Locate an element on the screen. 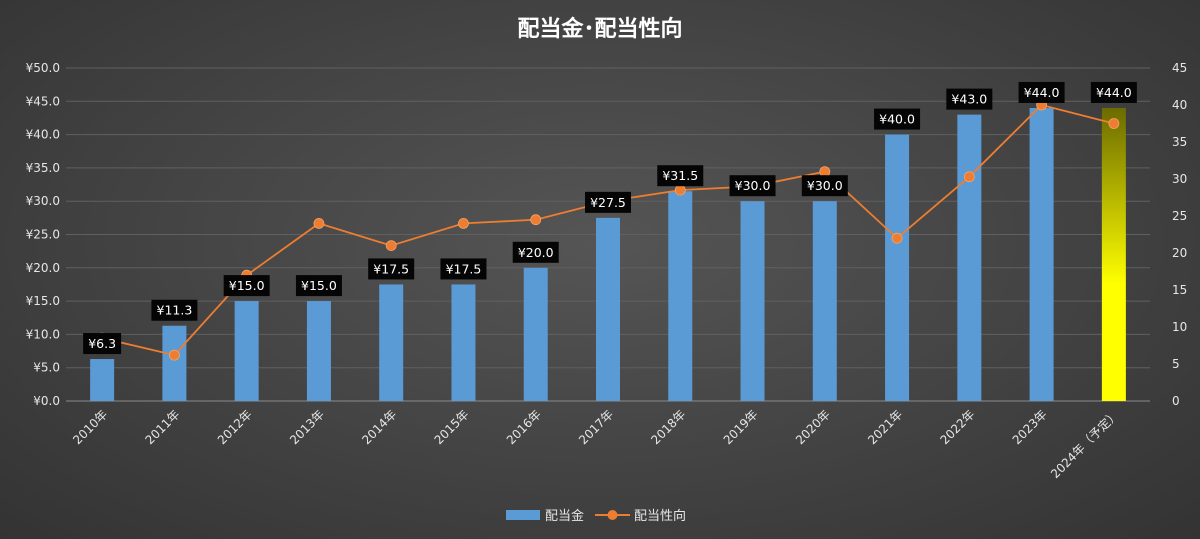  right-tick-label: 40 is located at coordinates (1179, 105).